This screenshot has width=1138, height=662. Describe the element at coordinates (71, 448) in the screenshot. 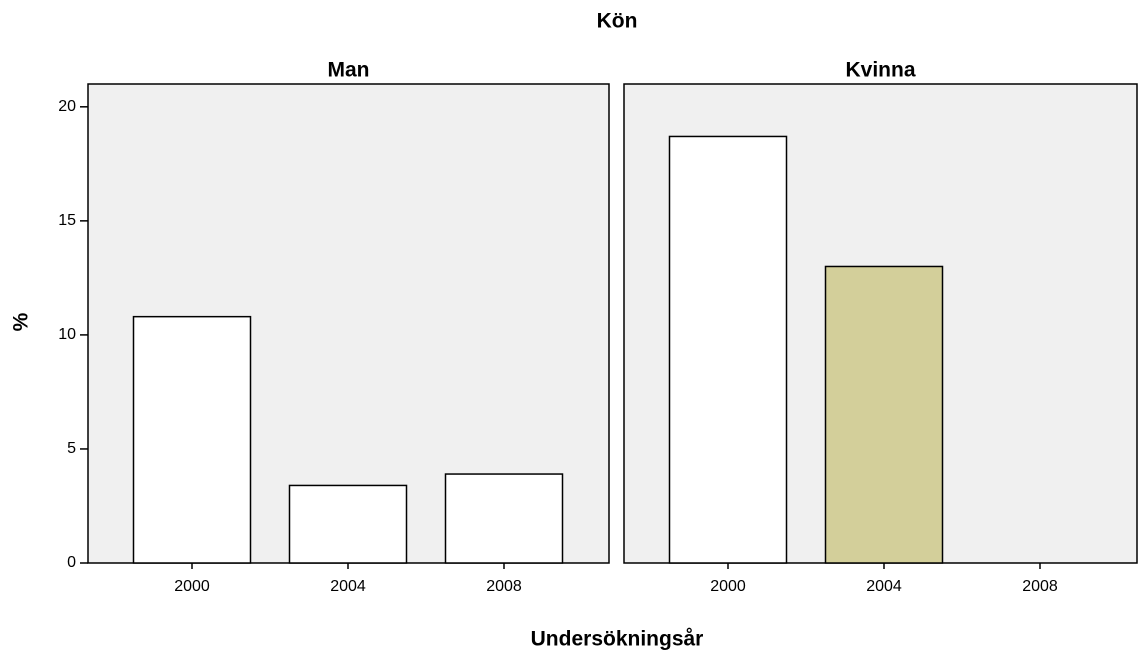

I see `y-tick-label: 5` at that location.